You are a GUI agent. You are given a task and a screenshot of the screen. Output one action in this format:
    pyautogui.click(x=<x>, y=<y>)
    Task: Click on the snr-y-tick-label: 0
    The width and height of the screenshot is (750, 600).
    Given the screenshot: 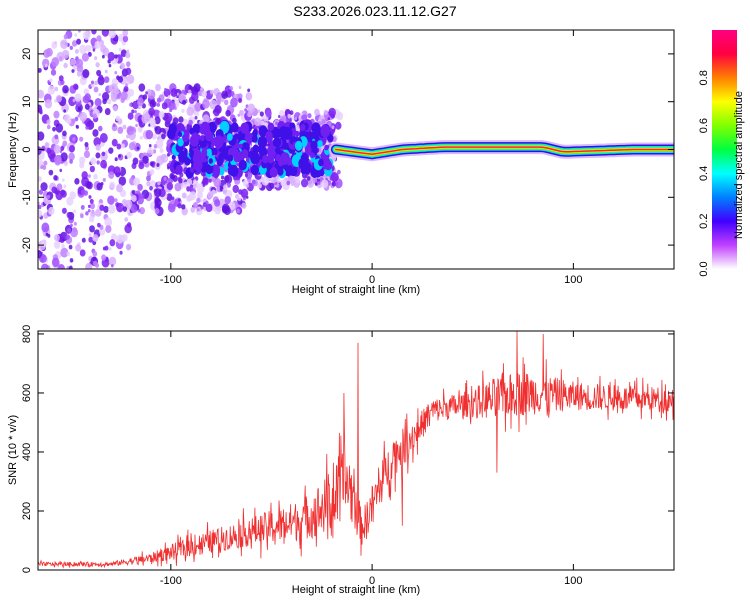 What is the action you would take?
    pyautogui.click(x=27, y=570)
    